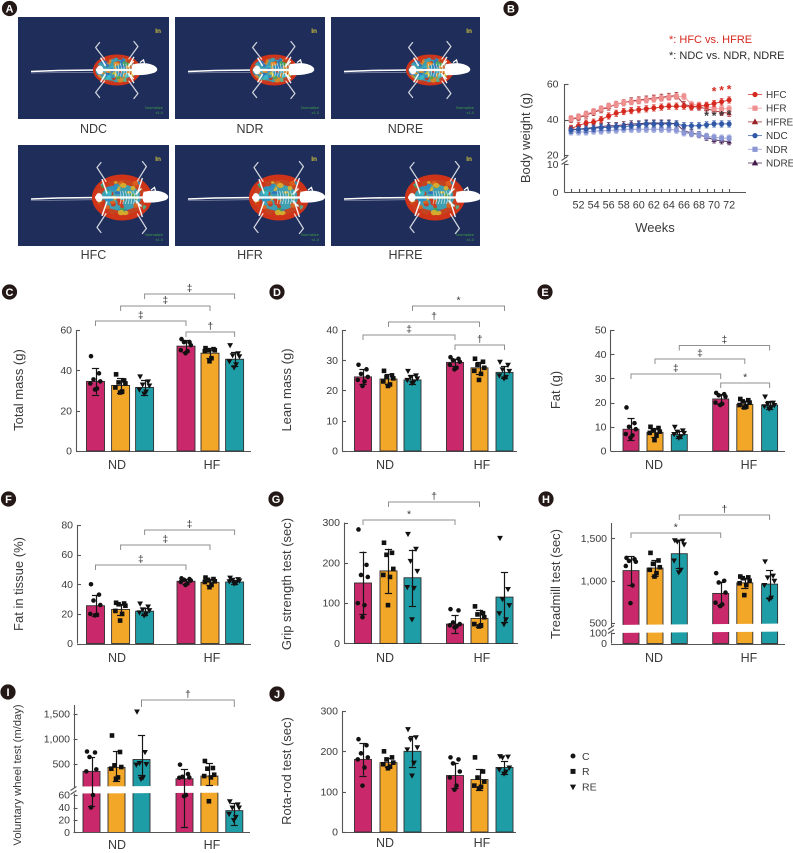 The width and height of the screenshot is (793, 853). Describe the element at coordinates (710, 40) in the screenshot. I see `svg-text: *: HFC vs. HFRE` at that location.